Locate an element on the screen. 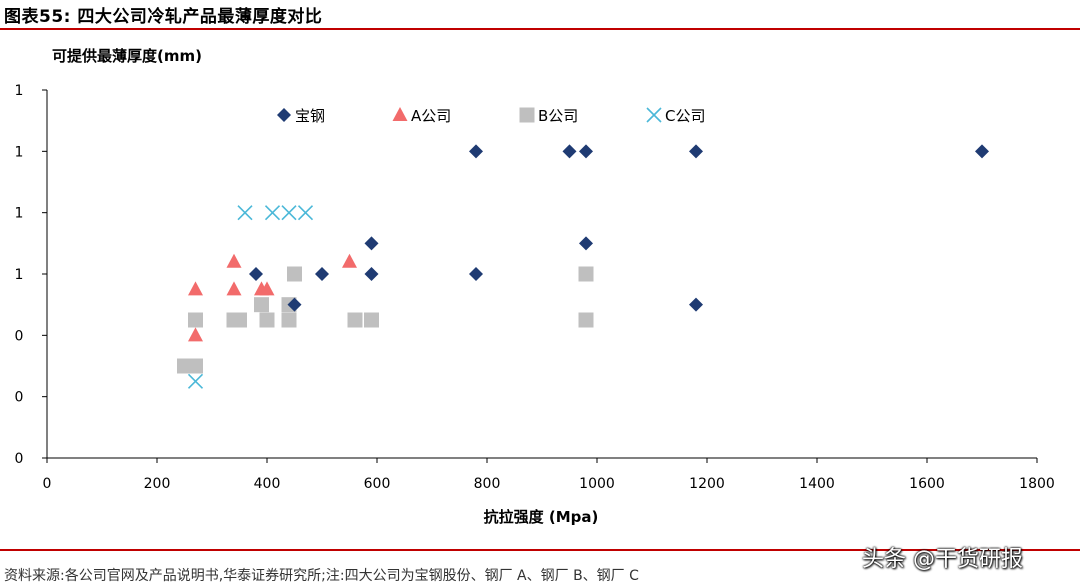  legend-label: B公司 is located at coordinates (558, 116).